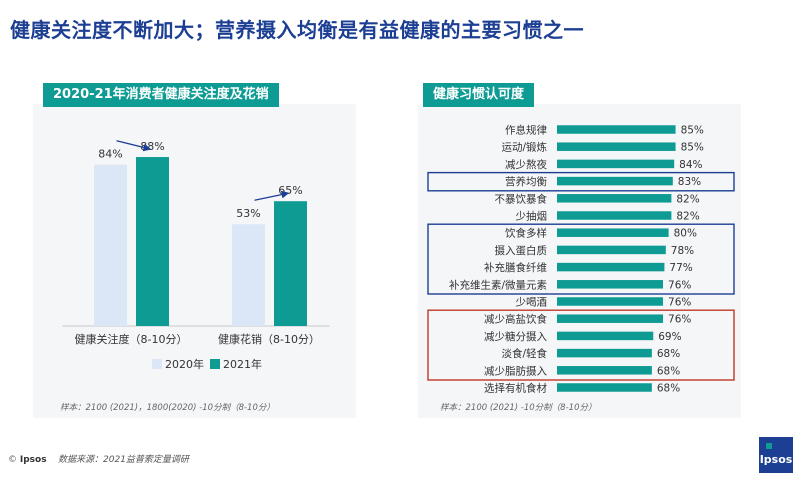 This screenshot has height=492, width=800. What do you see at coordinates (518, 408) in the screenshot?
I see `right-sample-note: 样本：2100 (2021) -10分制（8-10分）` at bounding box center [518, 408].